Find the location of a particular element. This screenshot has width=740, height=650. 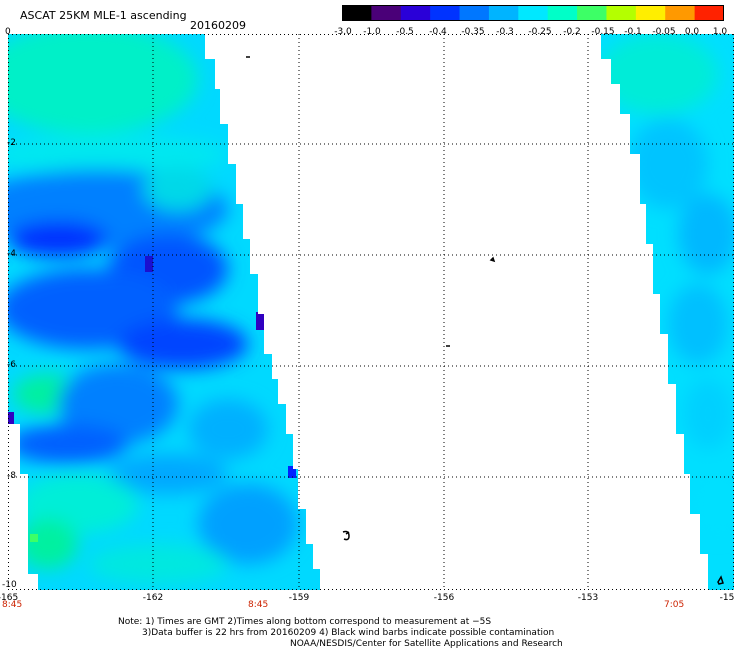

latitude-label: -4 is located at coordinates (11, 254).